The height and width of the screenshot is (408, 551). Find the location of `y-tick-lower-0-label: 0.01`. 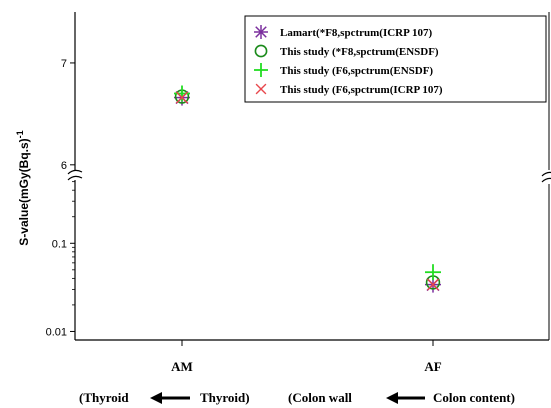

y-tick-lower-0-label: 0.01 is located at coordinates (56, 332).